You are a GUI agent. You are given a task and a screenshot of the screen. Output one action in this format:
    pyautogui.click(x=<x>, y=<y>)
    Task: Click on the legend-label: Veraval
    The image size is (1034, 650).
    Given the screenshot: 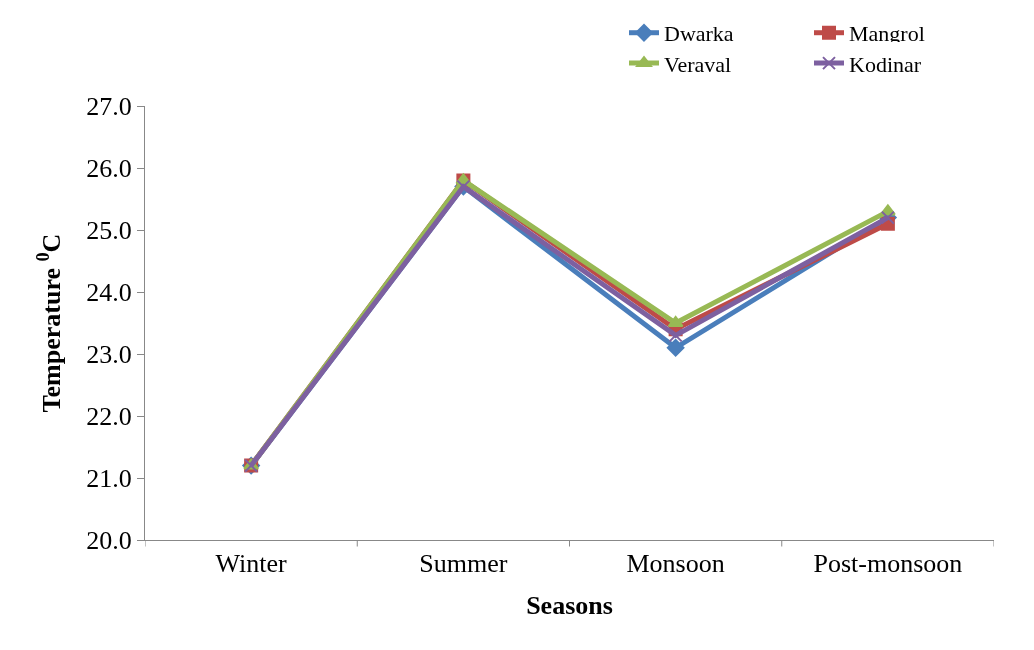 What is the action you would take?
    pyautogui.click(x=698, y=64)
    